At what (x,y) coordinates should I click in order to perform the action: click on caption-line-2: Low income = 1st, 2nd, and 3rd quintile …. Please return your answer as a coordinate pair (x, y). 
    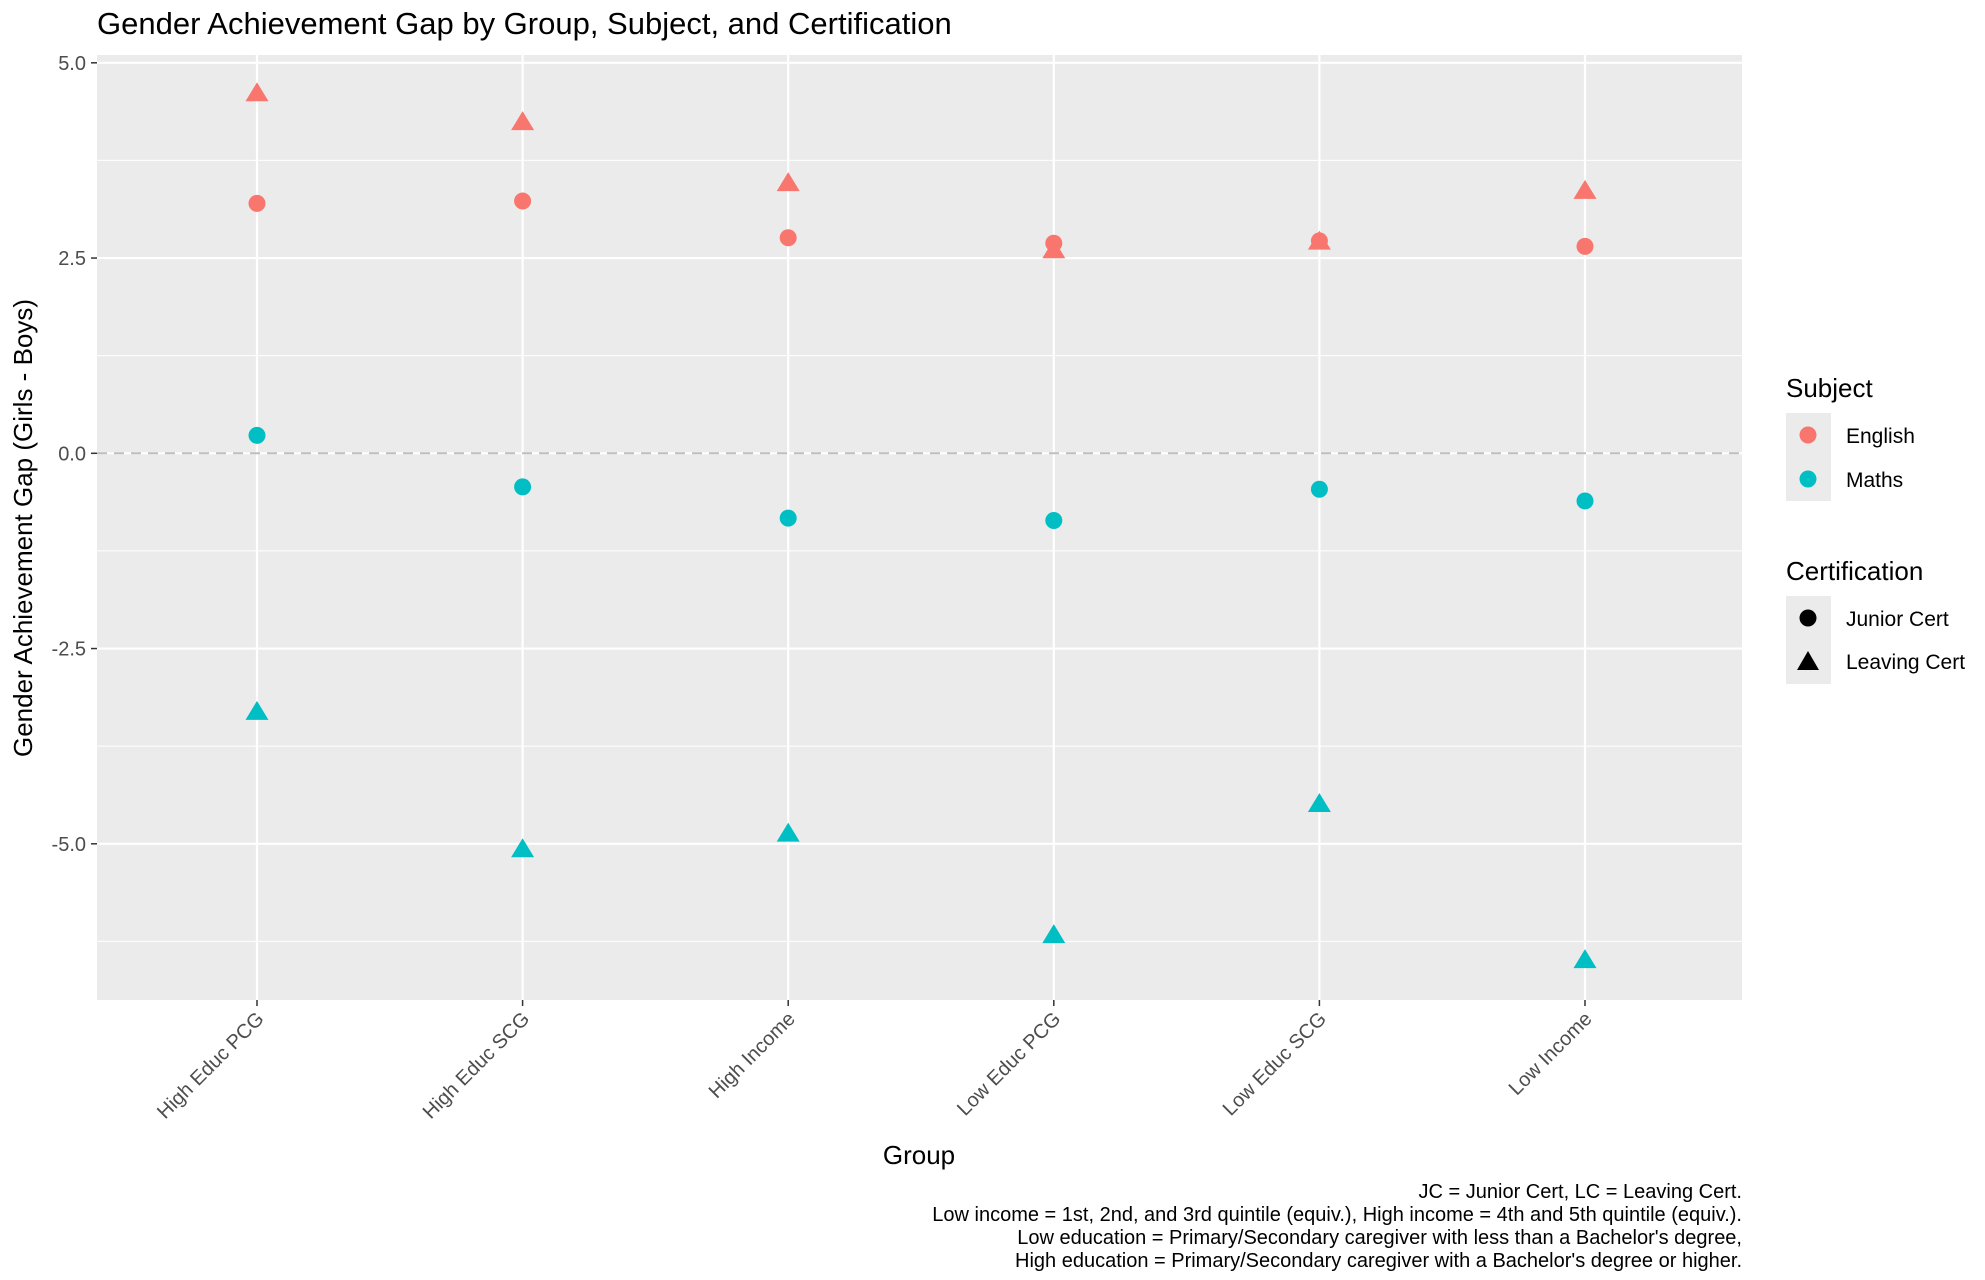
    Looking at the image, I should click on (1337, 1215).